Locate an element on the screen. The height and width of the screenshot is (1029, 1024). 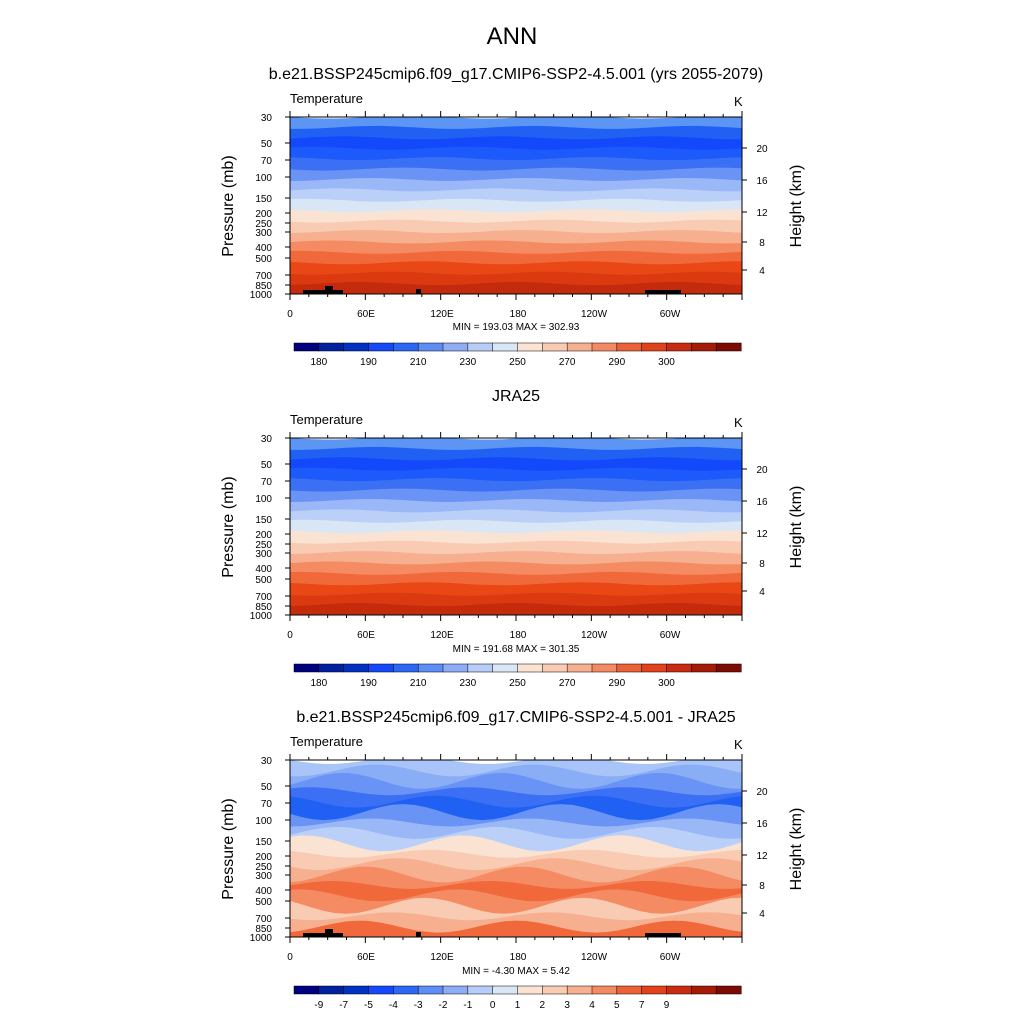
colorbar-label: 290 is located at coordinates (616, 683).